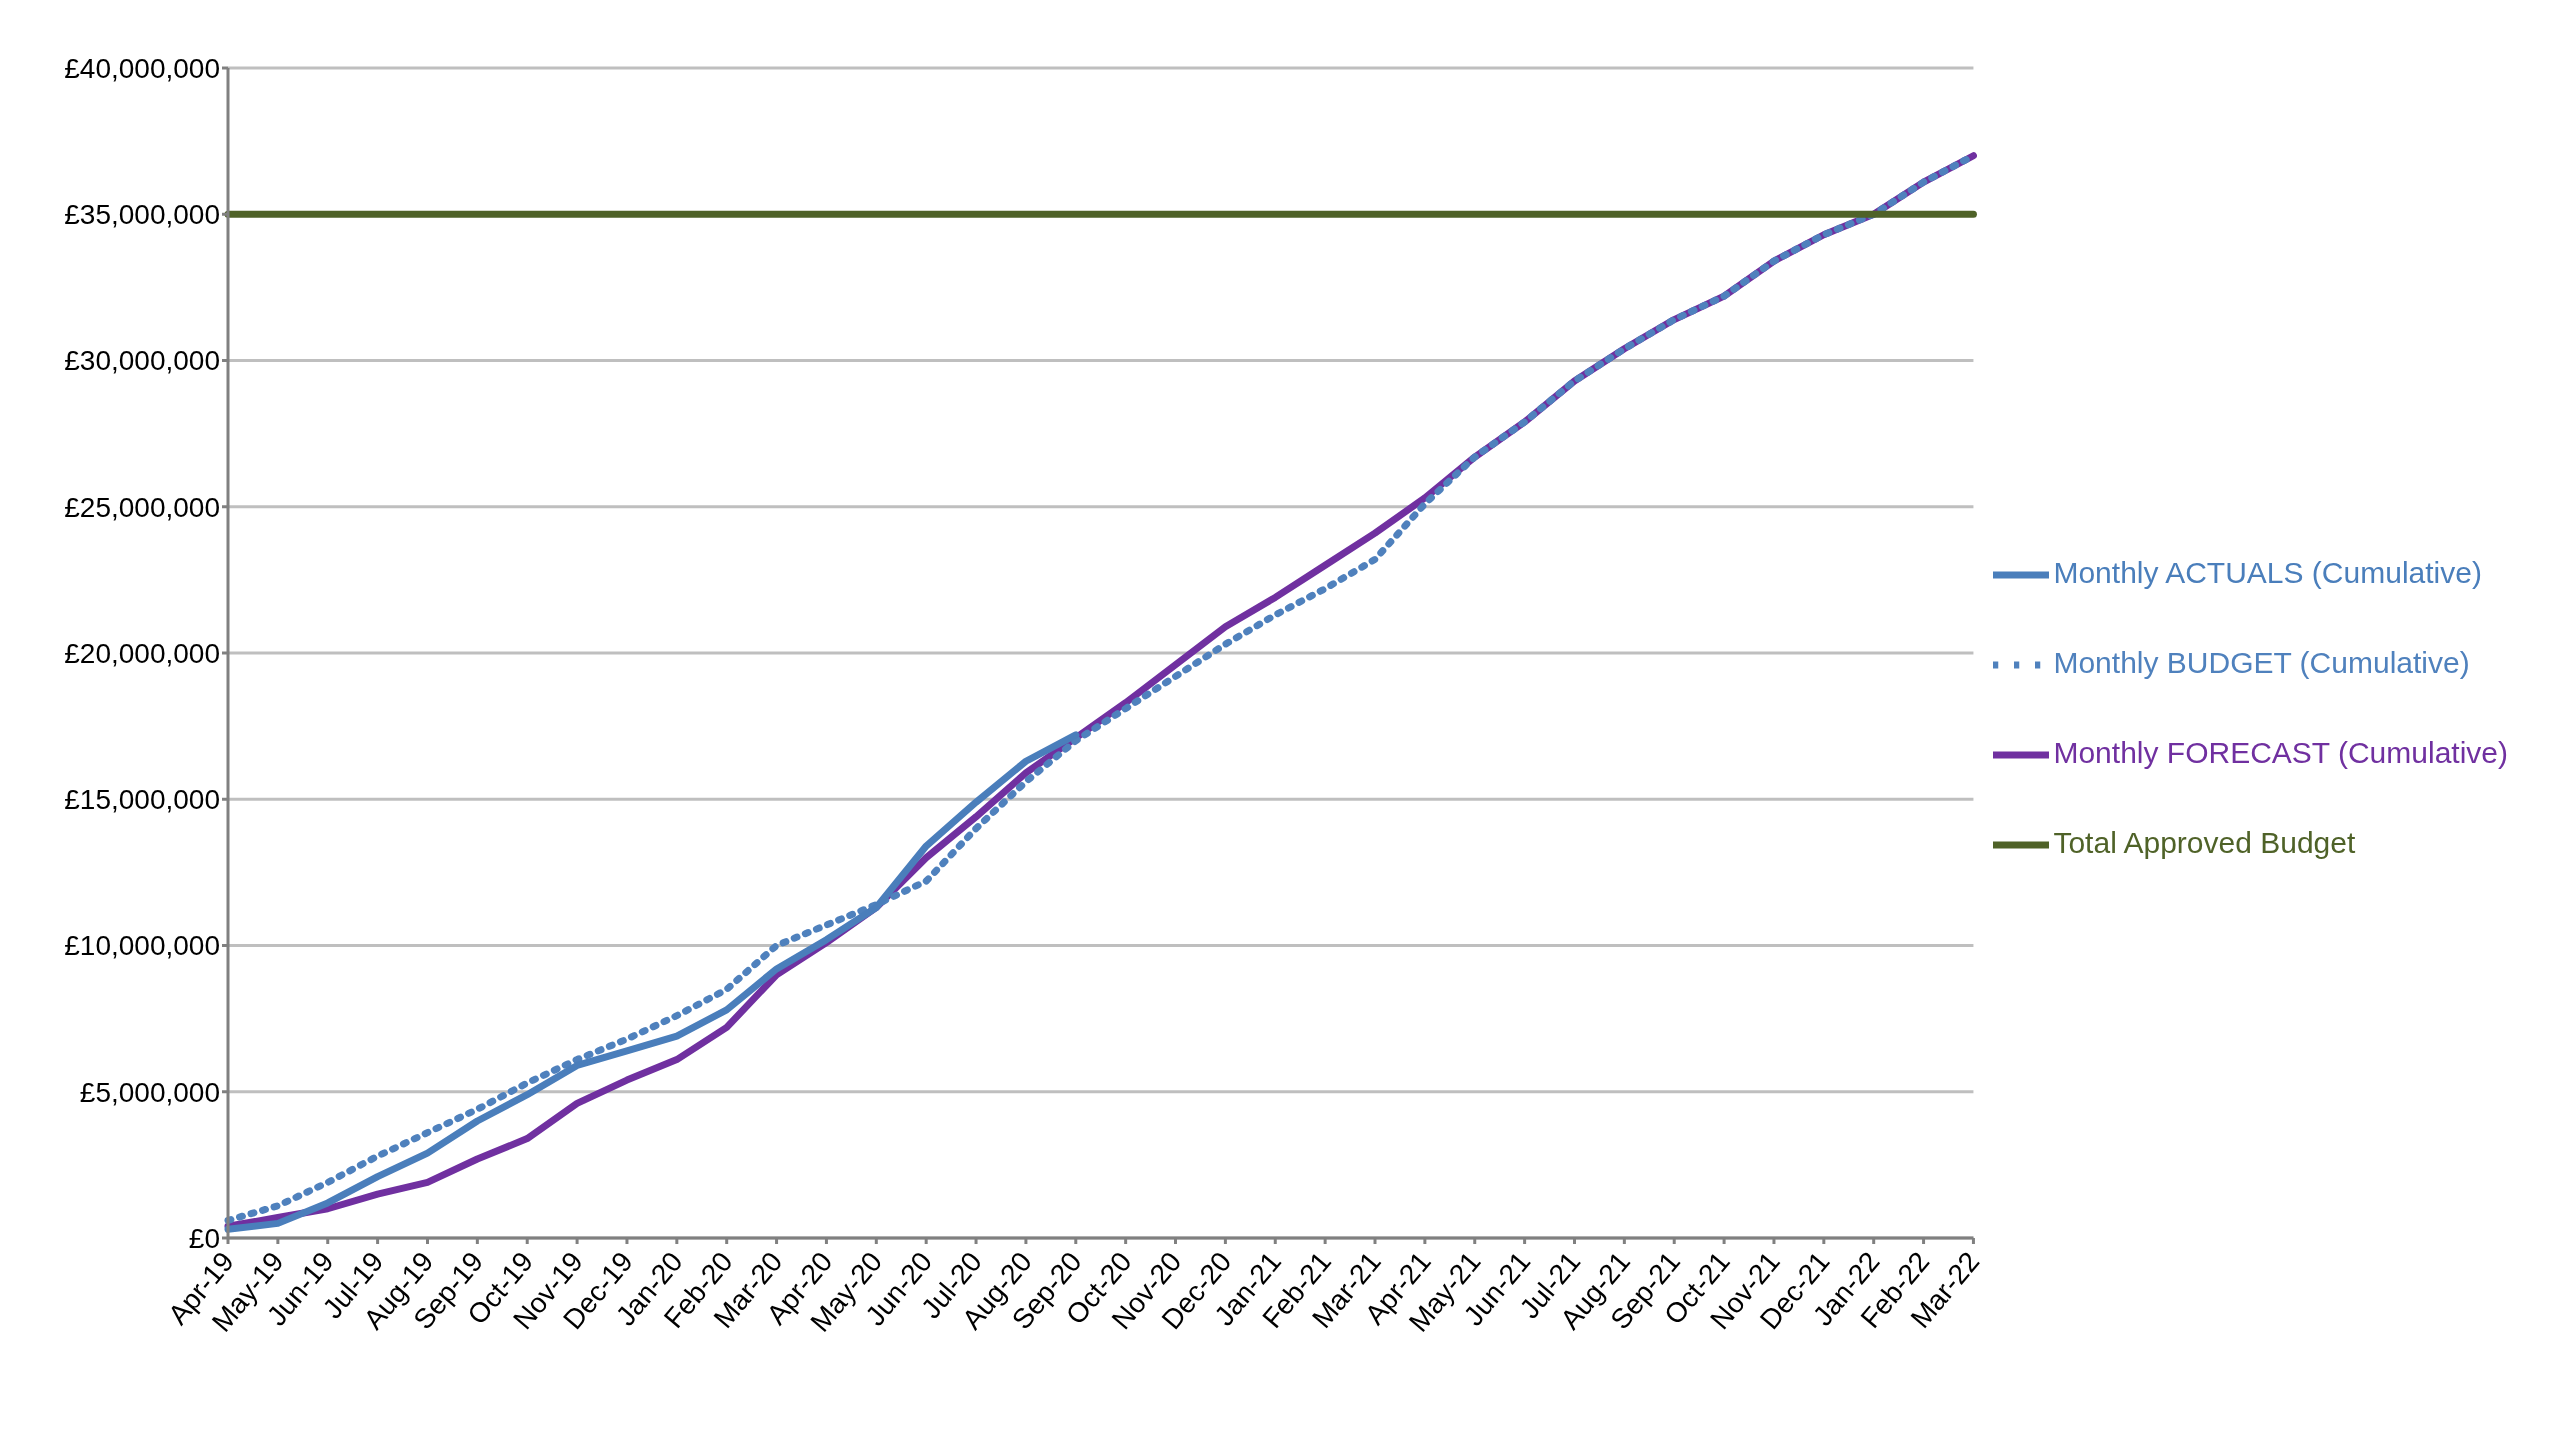 The width and height of the screenshot is (2560, 1440). Describe the element at coordinates (142, 946) in the screenshot. I see `y-tick-label: £10,000,000` at that location.